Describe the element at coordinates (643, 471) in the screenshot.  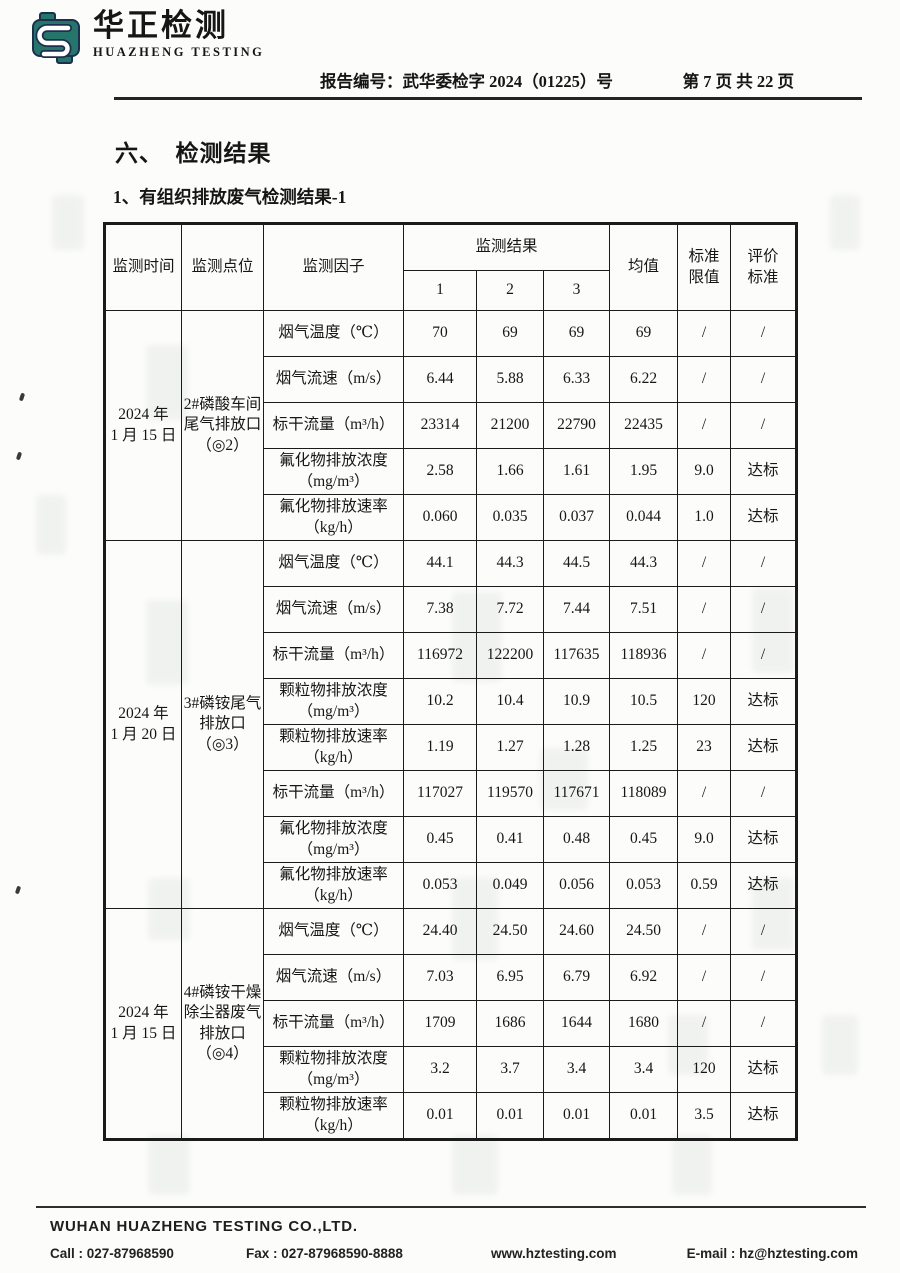
I see `avg-cell: 1.95` at that location.